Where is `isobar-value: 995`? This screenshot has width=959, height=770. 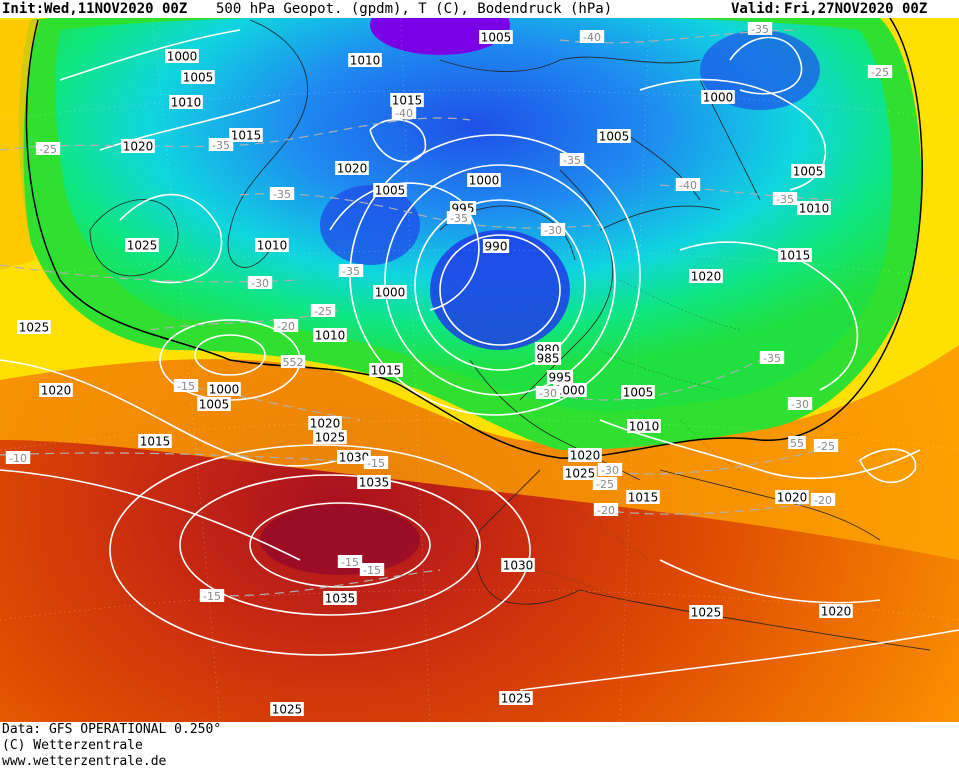 isobar-value: 995 is located at coordinates (560, 378).